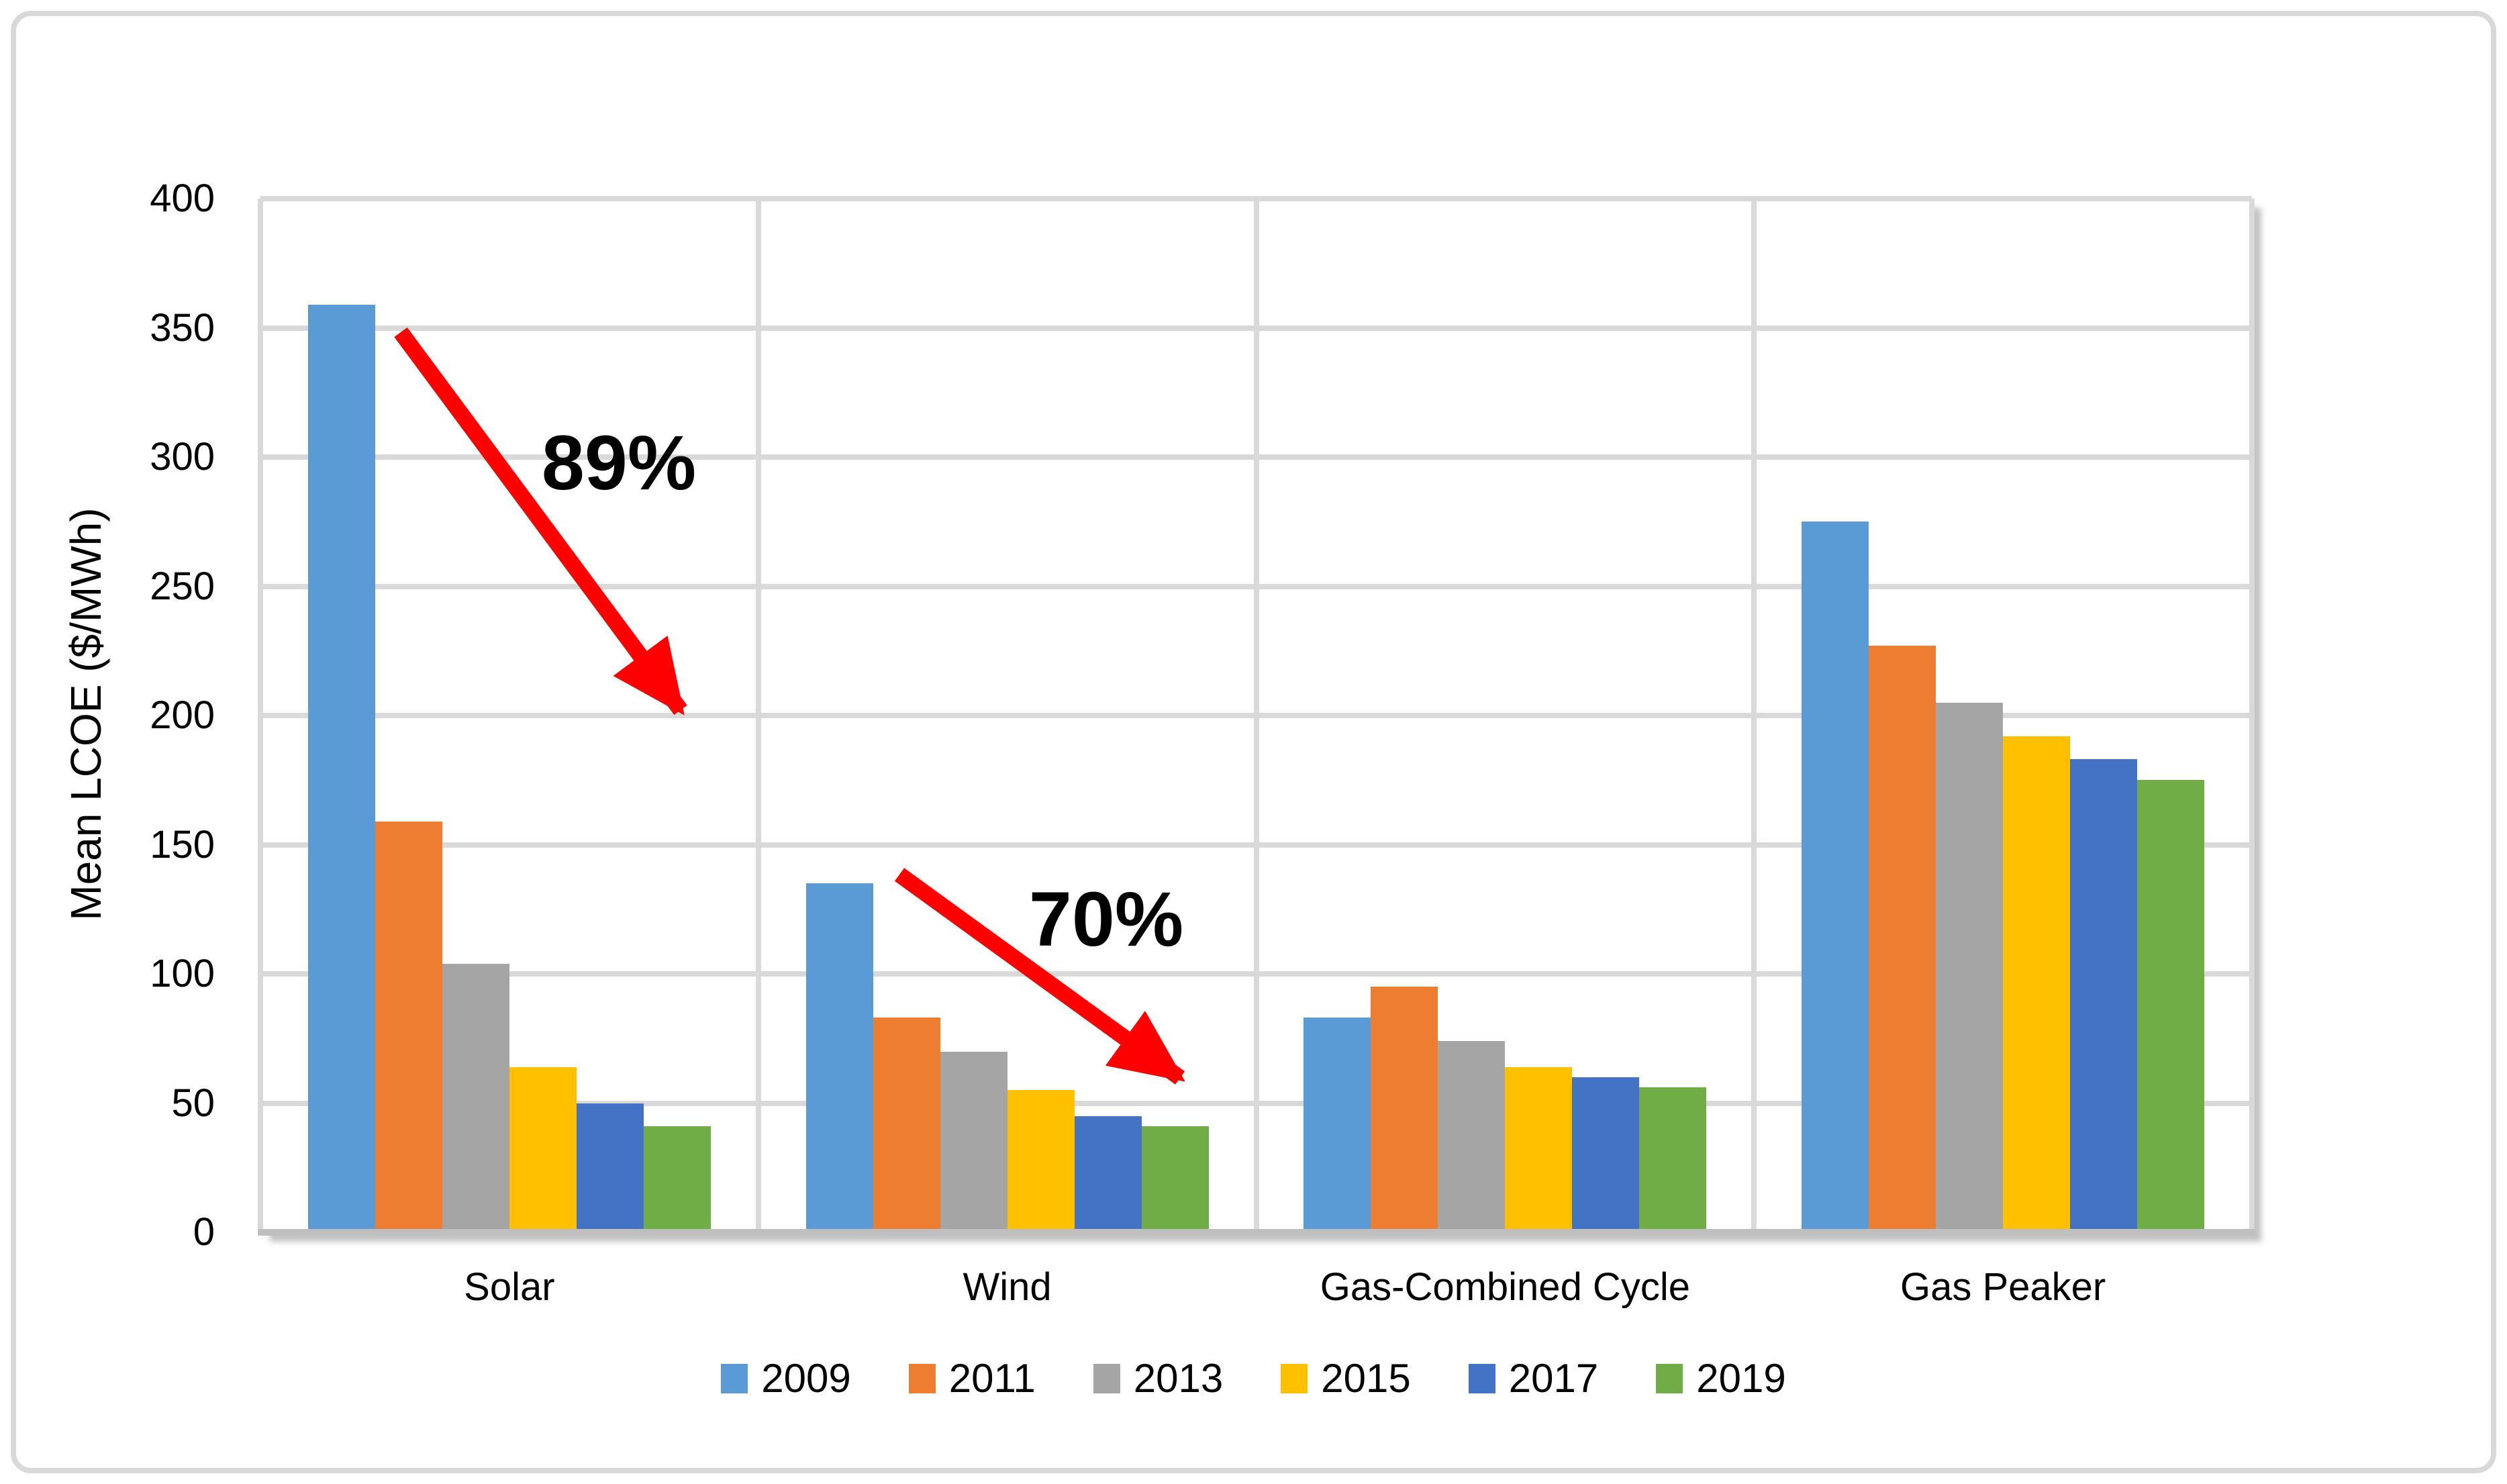 The width and height of the screenshot is (2507, 1484). What do you see at coordinates (1175, 1179) in the screenshot?
I see `bar-wind-2019` at bounding box center [1175, 1179].